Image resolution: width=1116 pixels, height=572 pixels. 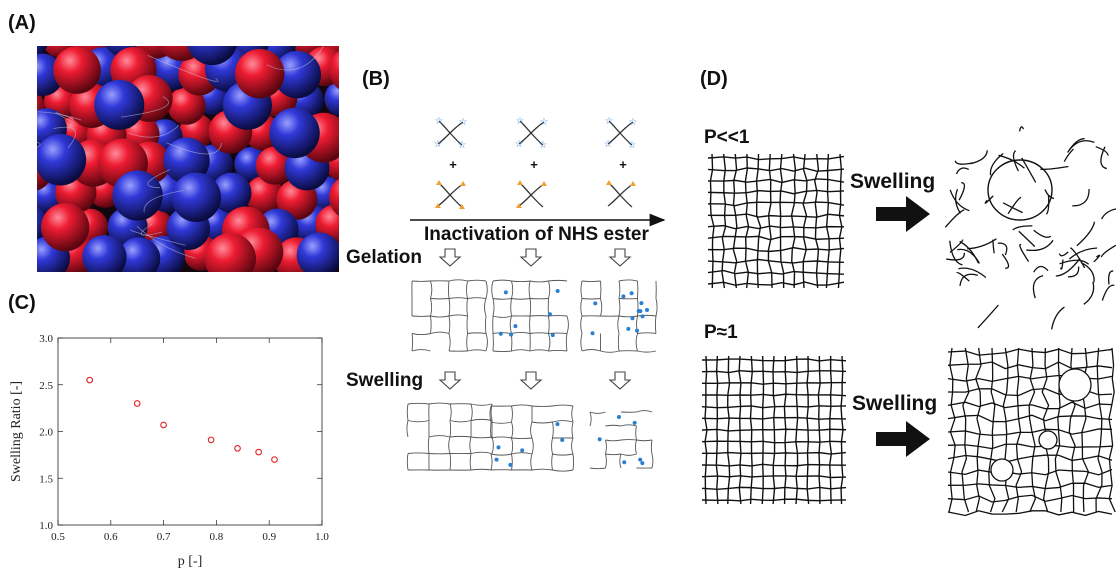 What do you see at coordinates (211, 440) in the screenshot?
I see `data-point` at bounding box center [211, 440].